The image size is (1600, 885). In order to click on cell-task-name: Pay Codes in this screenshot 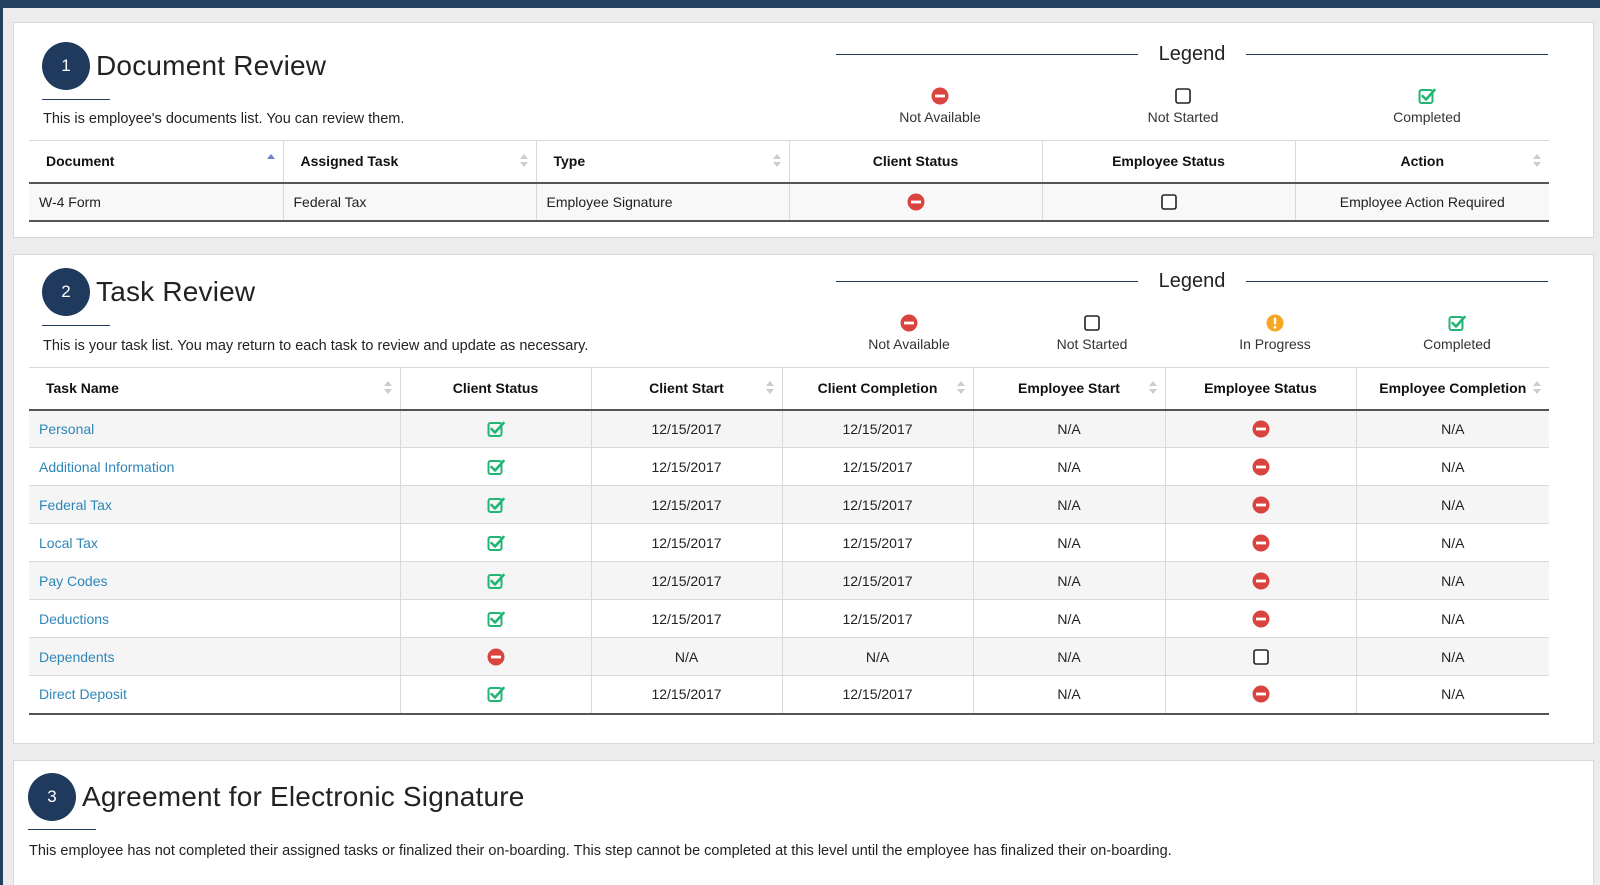, I will do `click(215, 580)`.